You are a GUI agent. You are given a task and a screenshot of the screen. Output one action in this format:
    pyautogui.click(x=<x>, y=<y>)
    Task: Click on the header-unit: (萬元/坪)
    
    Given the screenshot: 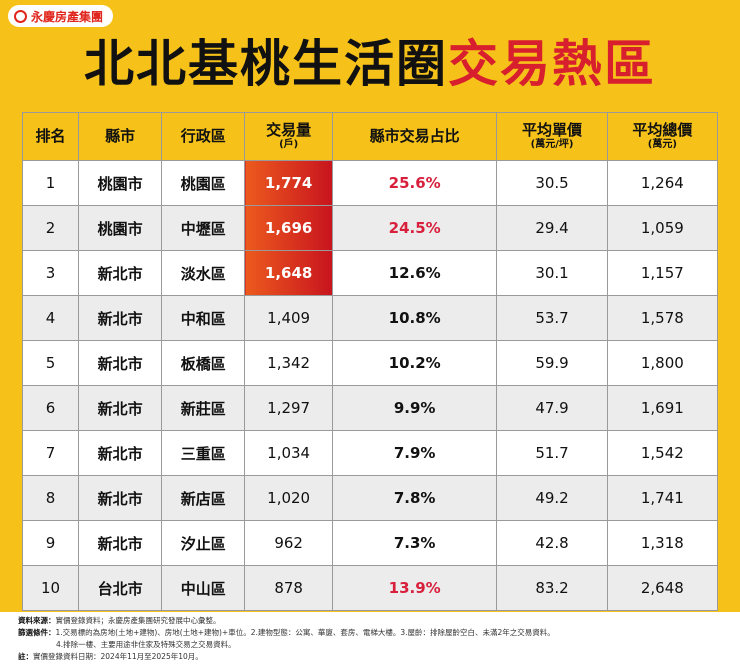 What is the action you would take?
    pyautogui.click(x=552, y=144)
    